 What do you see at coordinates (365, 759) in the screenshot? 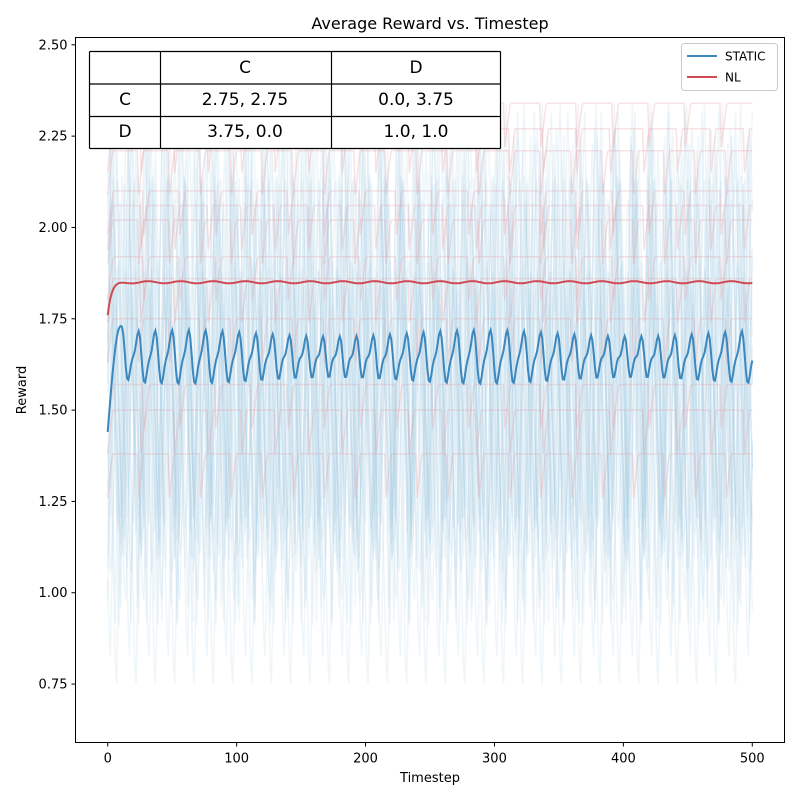
I see `x-tick-label: 200` at bounding box center [365, 759].